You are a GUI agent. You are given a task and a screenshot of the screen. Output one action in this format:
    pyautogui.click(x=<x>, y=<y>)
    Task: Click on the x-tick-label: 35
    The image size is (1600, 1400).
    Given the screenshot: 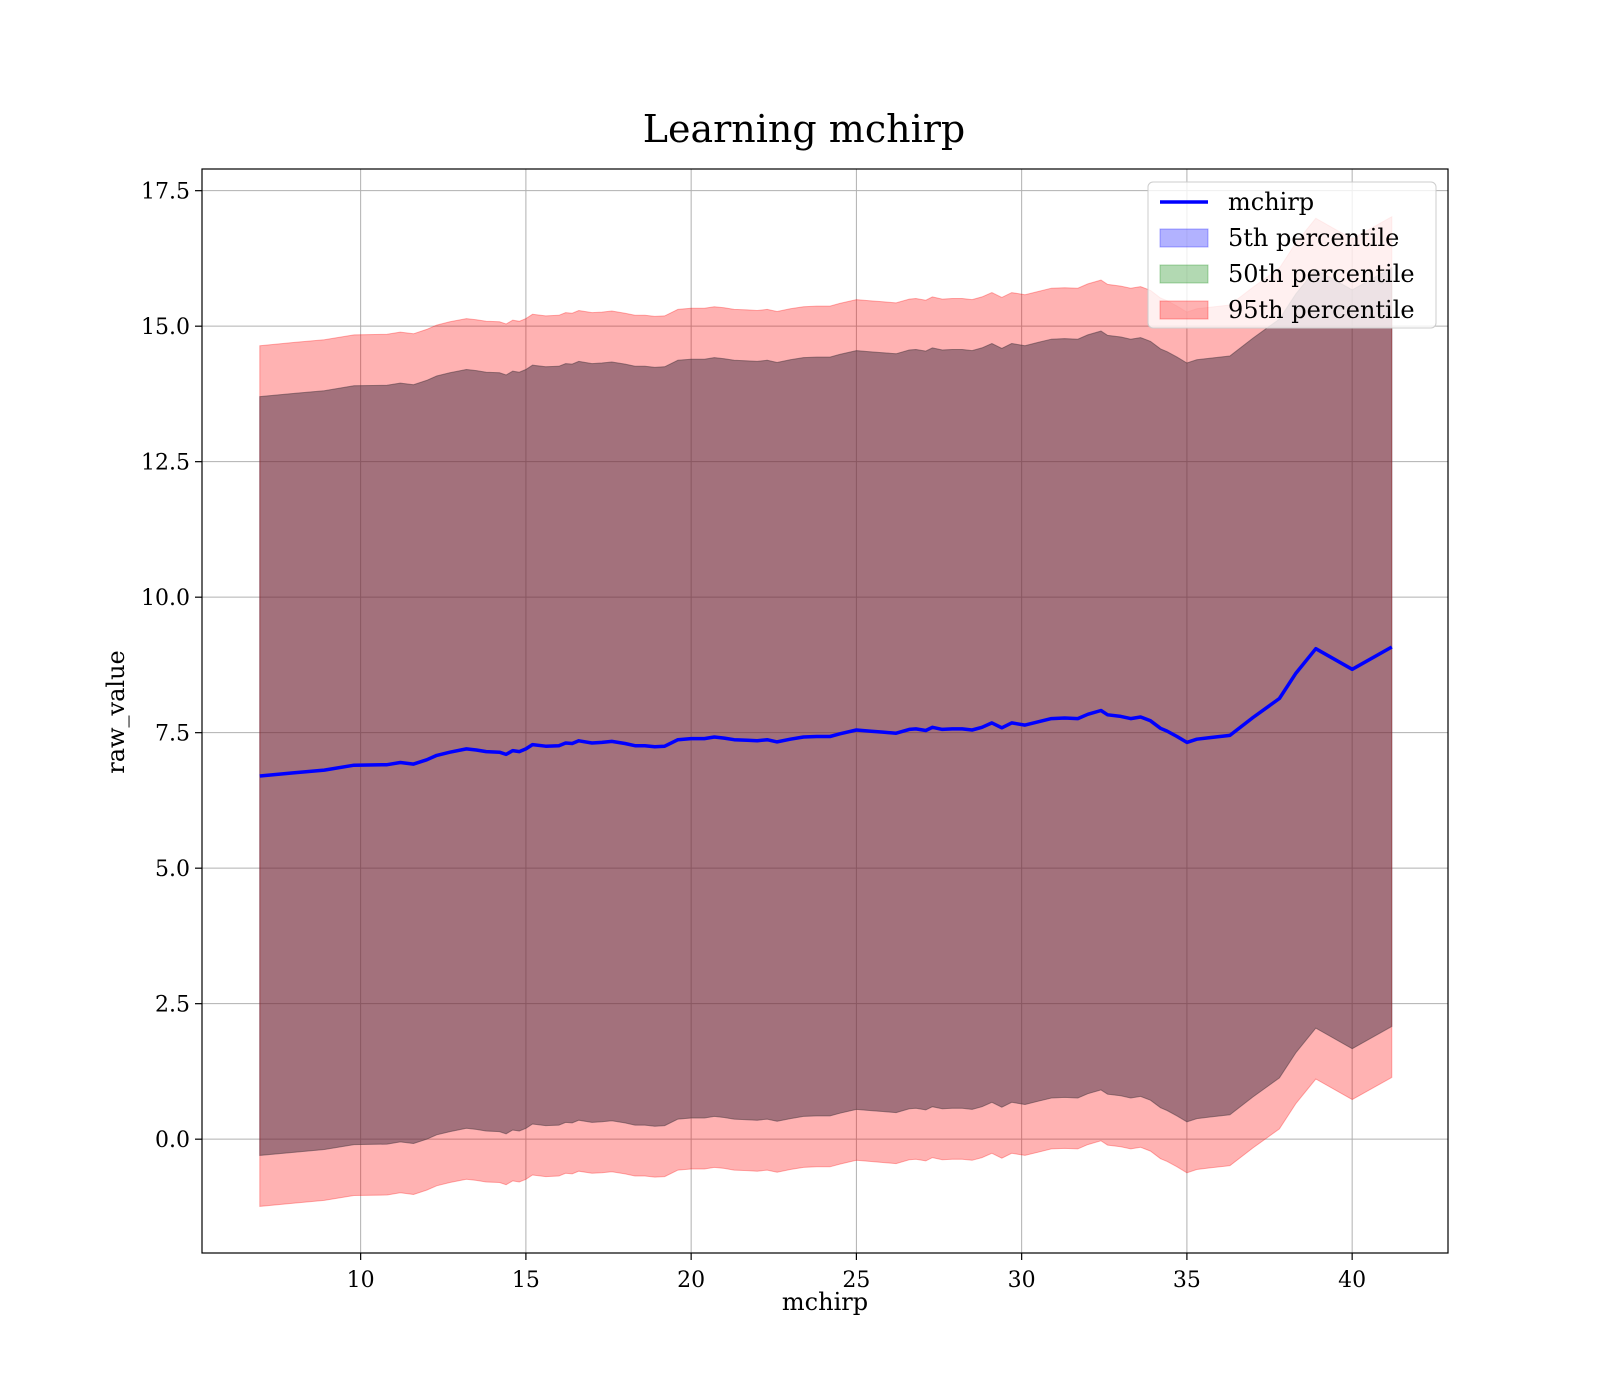 What is the action you would take?
    pyautogui.click(x=1187, y=1280)
    